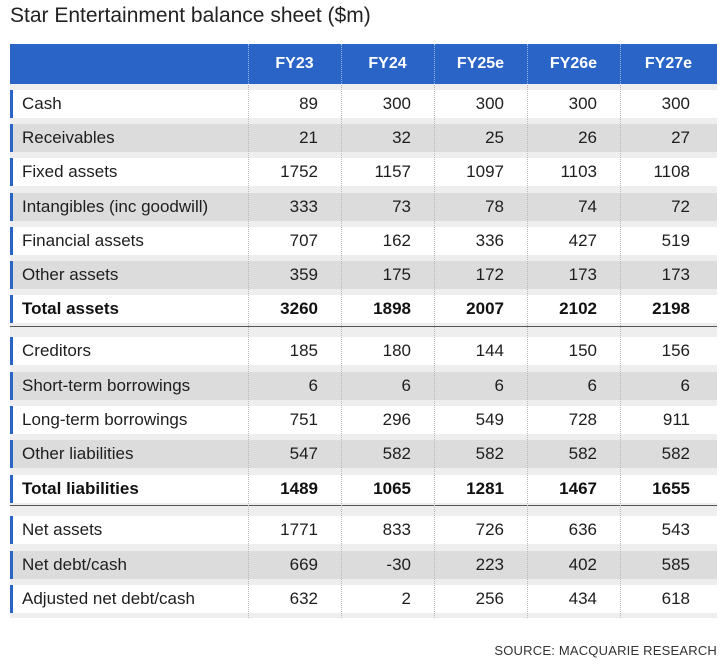 This screenshot has width=727, height=666. What do you see at coordinates (303, 206) in the screenshot?
I see `cell-fy23: 333` at bounding box center [303, 206].